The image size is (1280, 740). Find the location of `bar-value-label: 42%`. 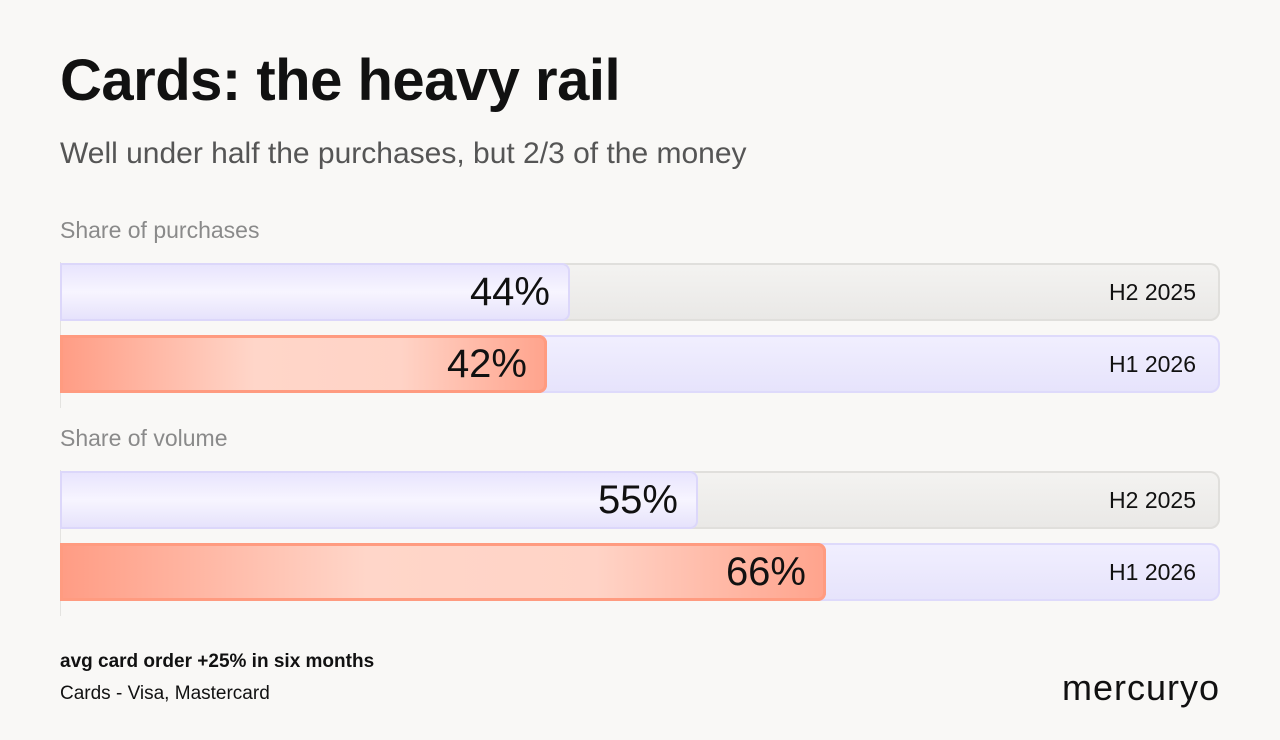

bar-value-label: 42% is located at coordinates (486, 364).